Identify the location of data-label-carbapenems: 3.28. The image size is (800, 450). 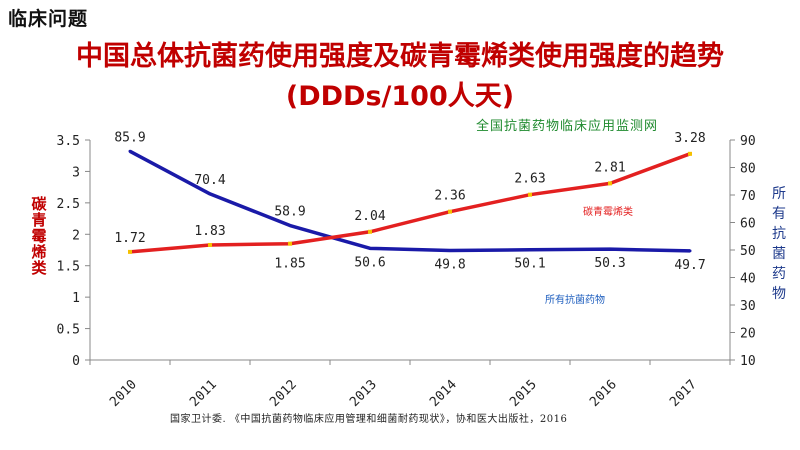
(689, 138).